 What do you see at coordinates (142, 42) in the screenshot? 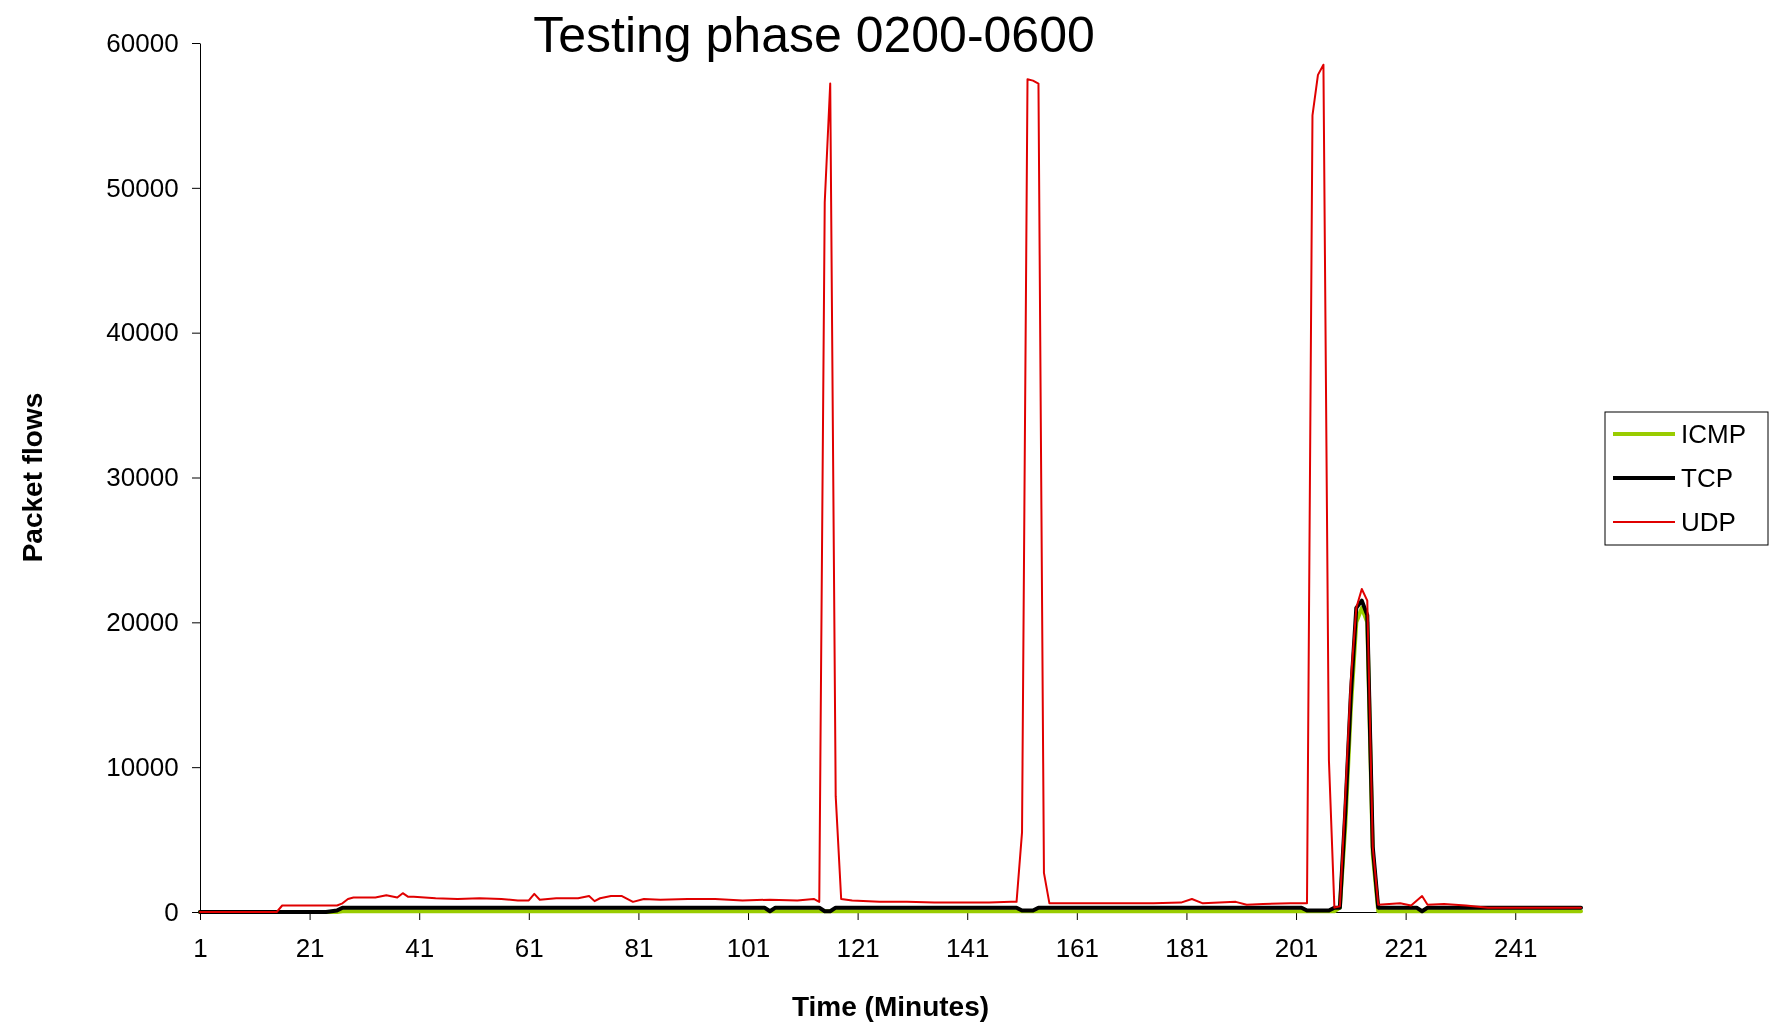
I see `y-tick-label: 60000` at bounding box center [142, 42].